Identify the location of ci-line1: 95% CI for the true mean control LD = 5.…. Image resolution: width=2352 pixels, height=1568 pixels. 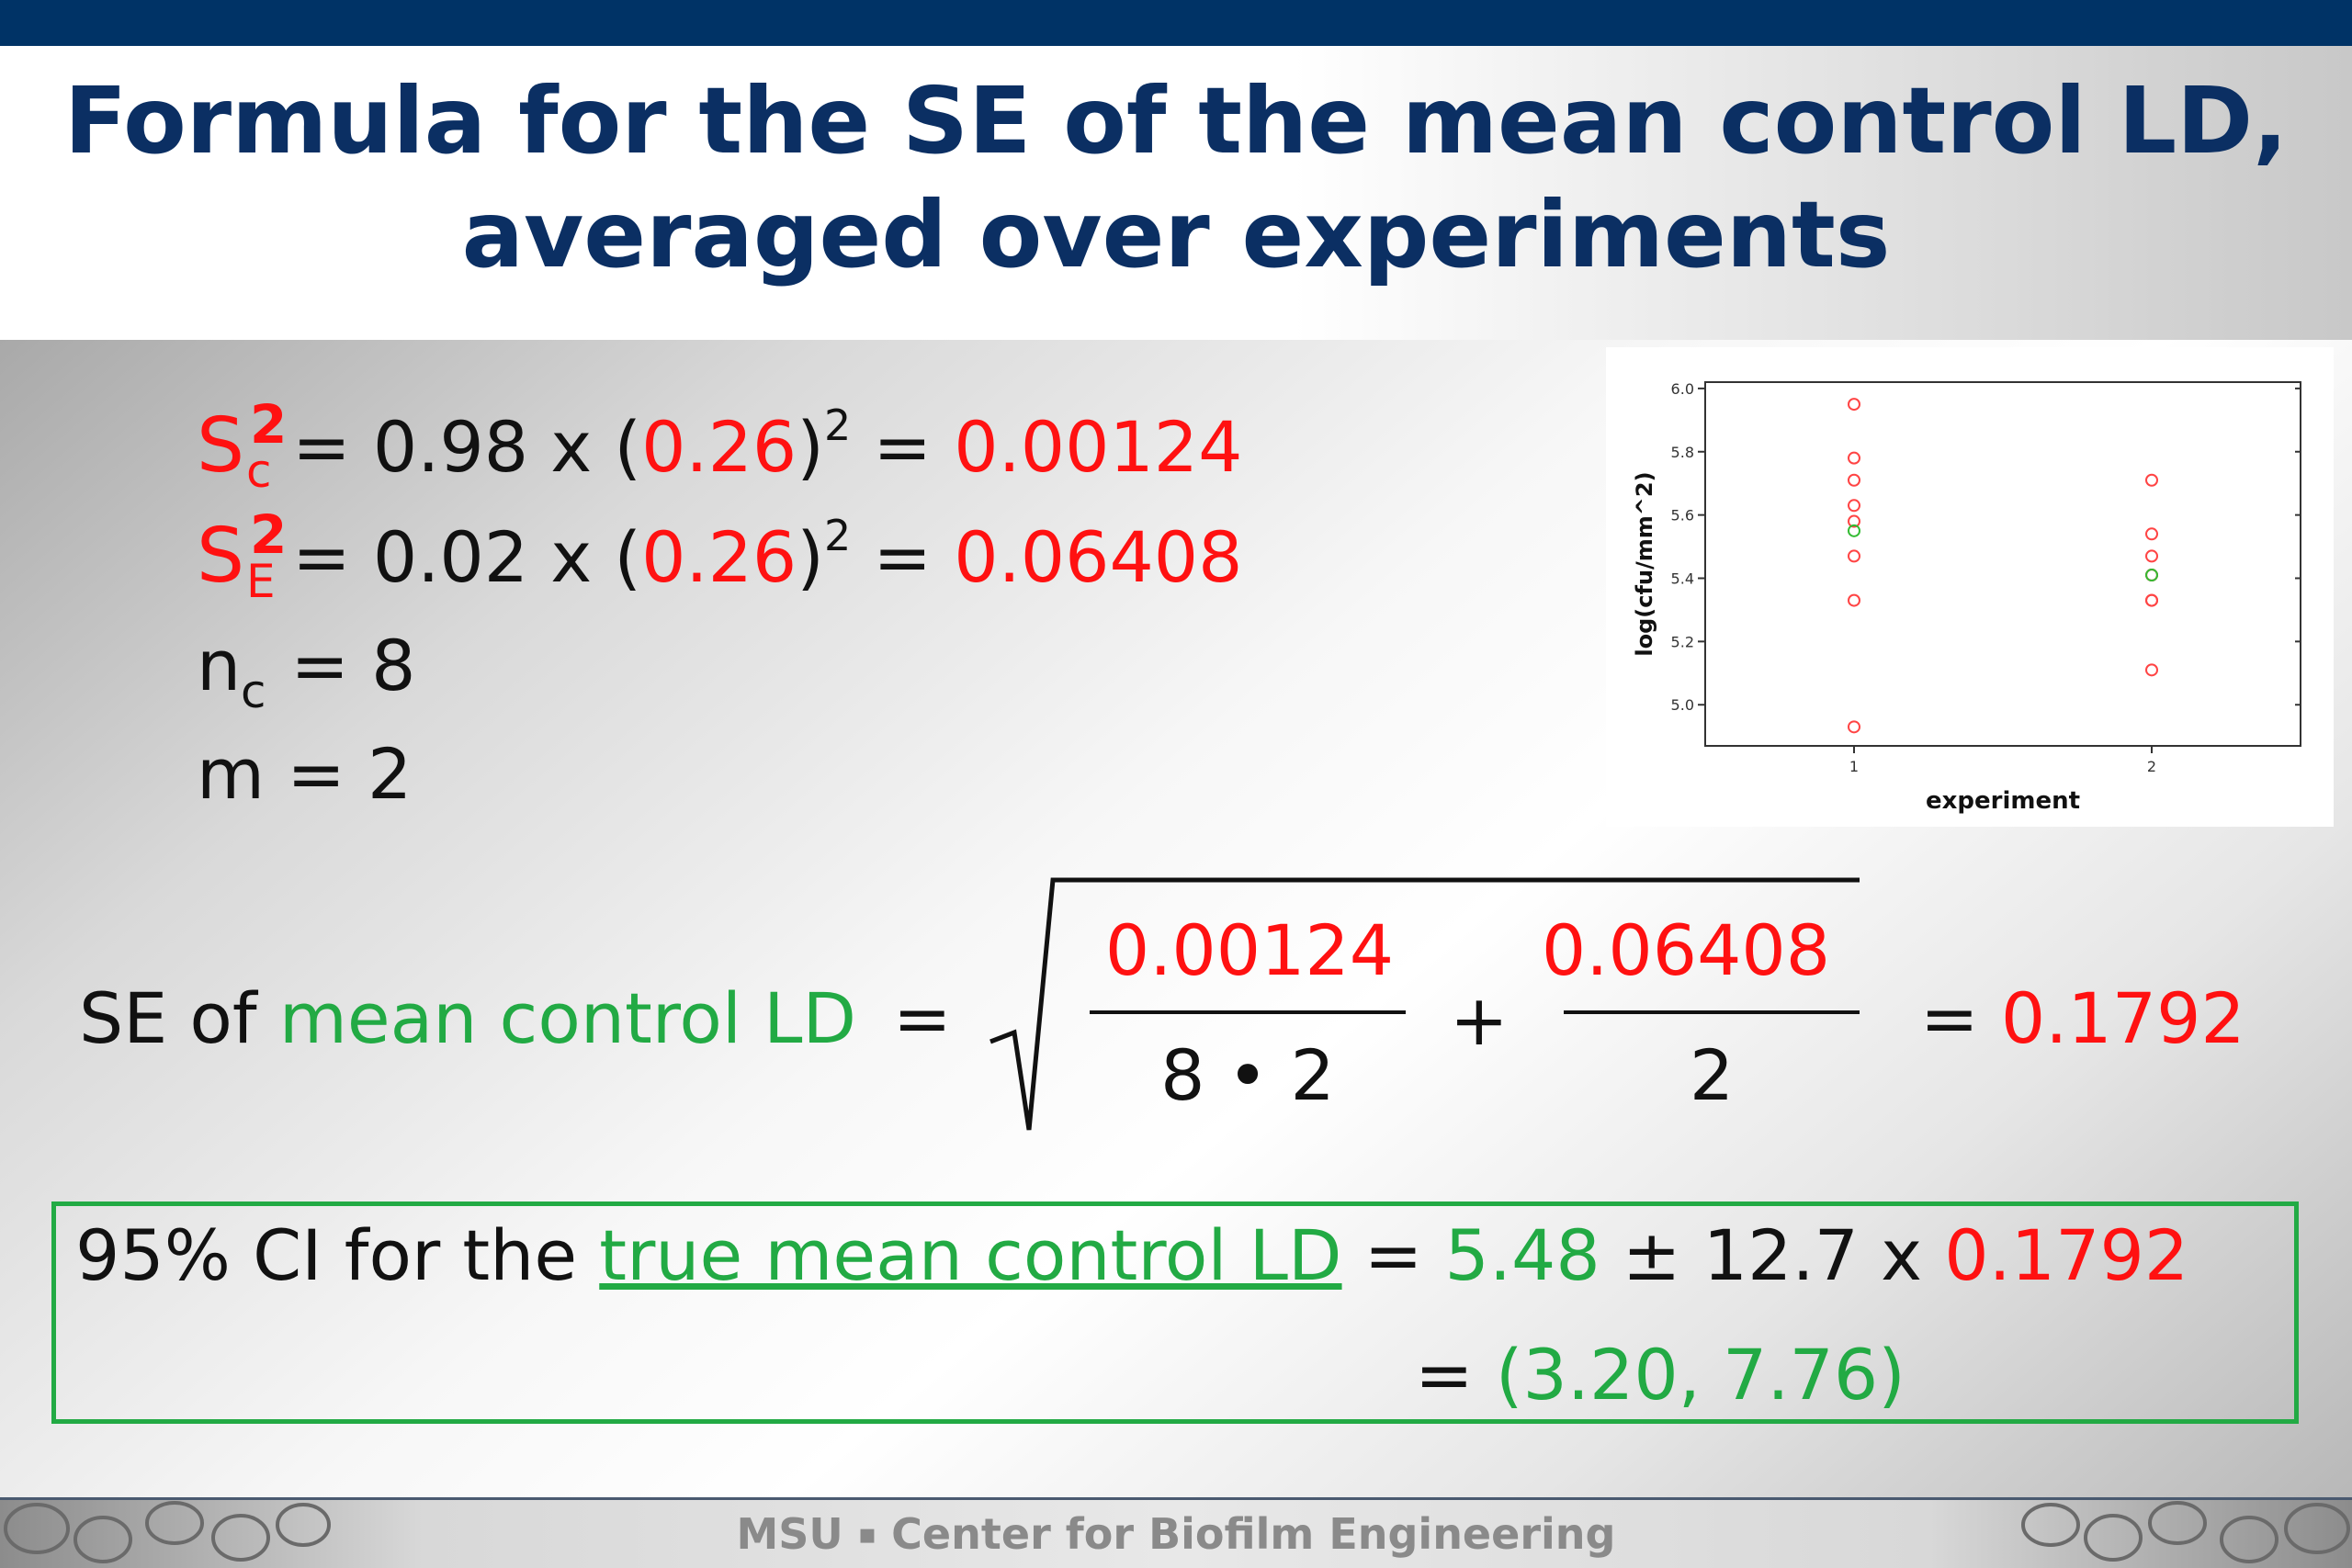
(1131, 1255).